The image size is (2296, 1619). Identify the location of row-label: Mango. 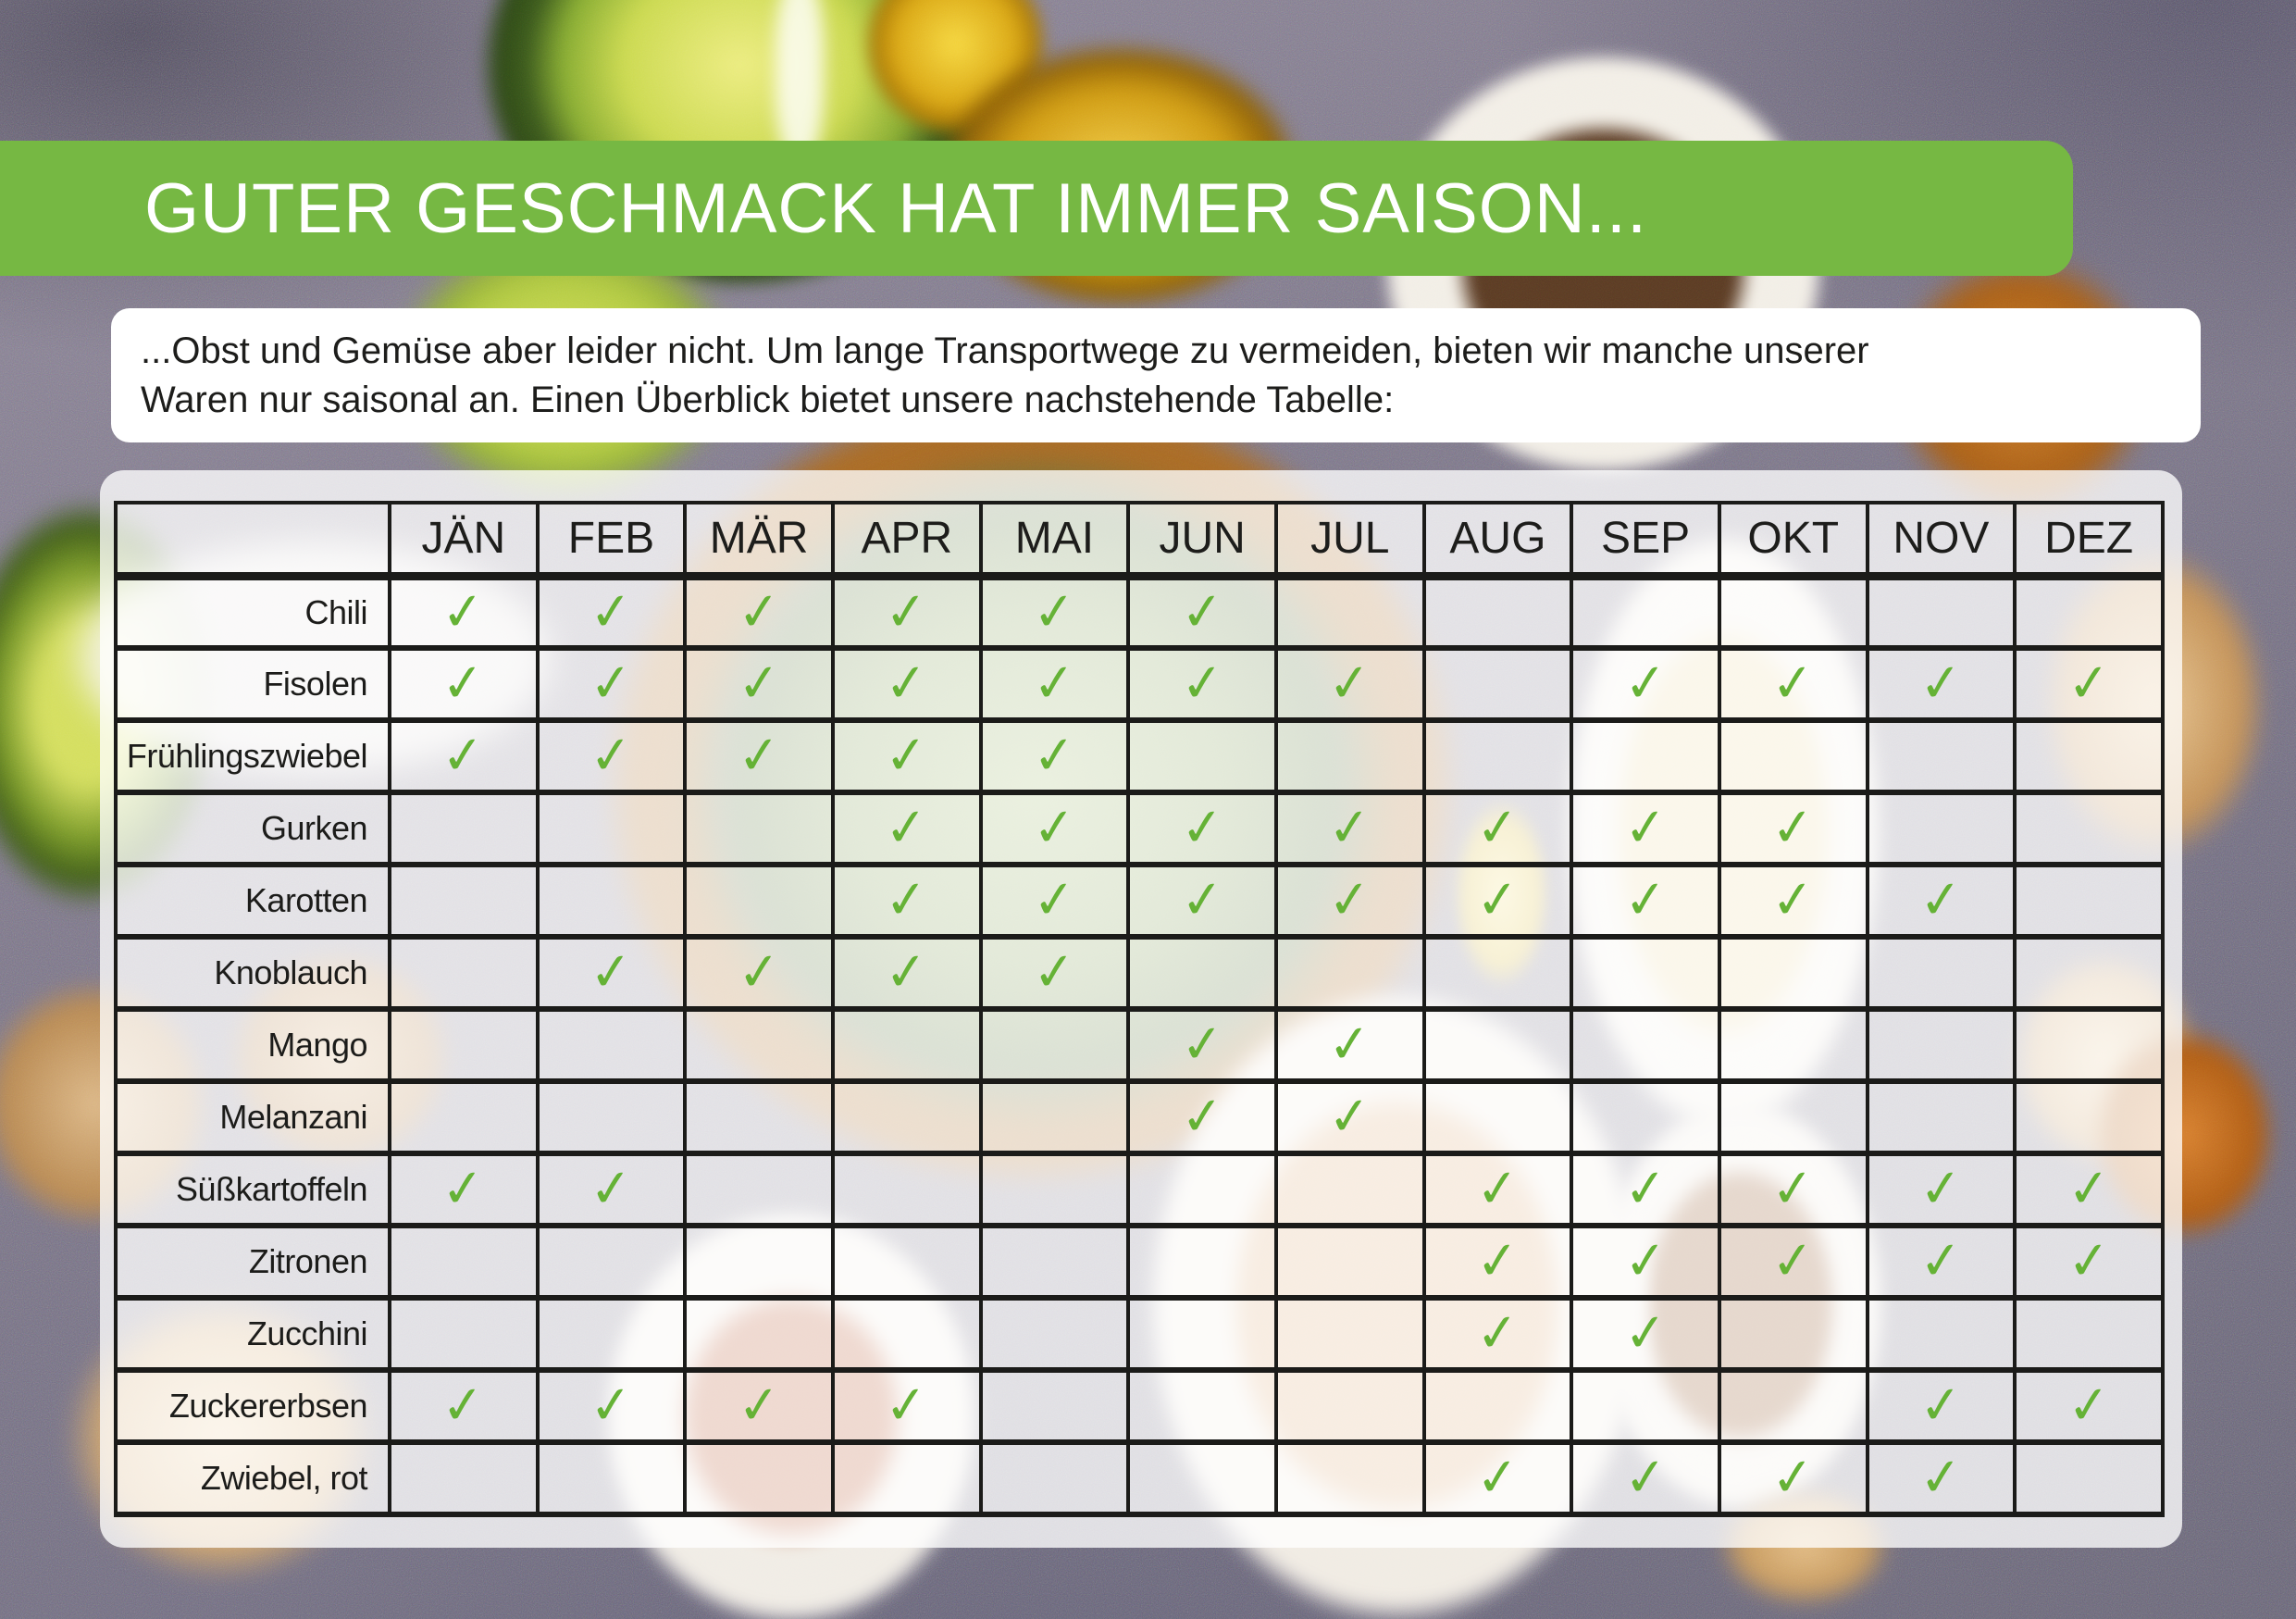
(252, 1046).